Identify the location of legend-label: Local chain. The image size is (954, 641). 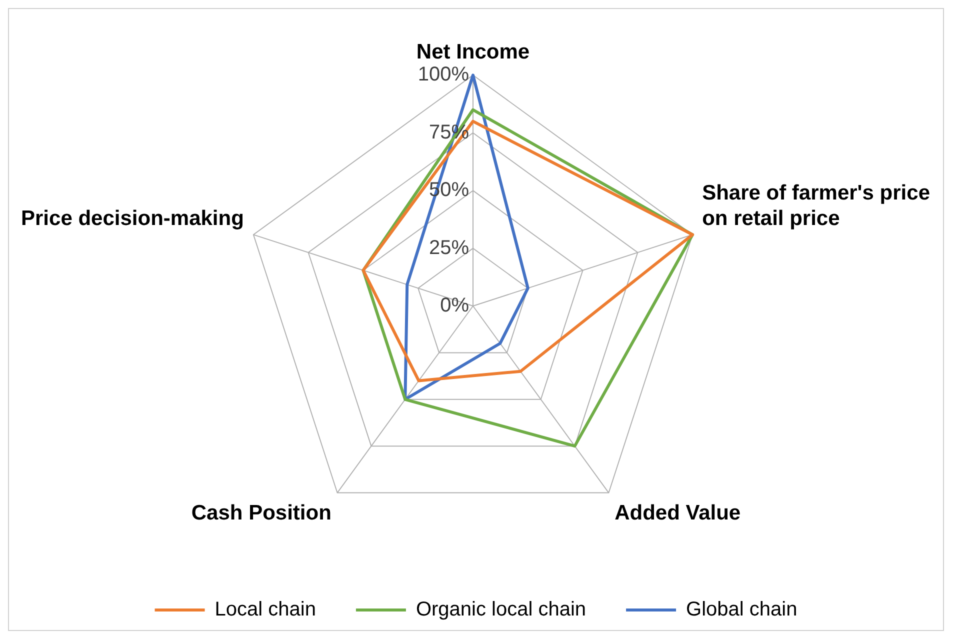
(265, 609).